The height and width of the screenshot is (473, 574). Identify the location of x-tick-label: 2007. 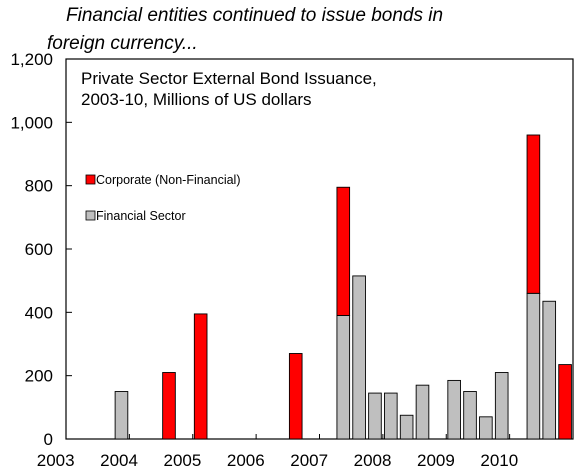
(309, 460).